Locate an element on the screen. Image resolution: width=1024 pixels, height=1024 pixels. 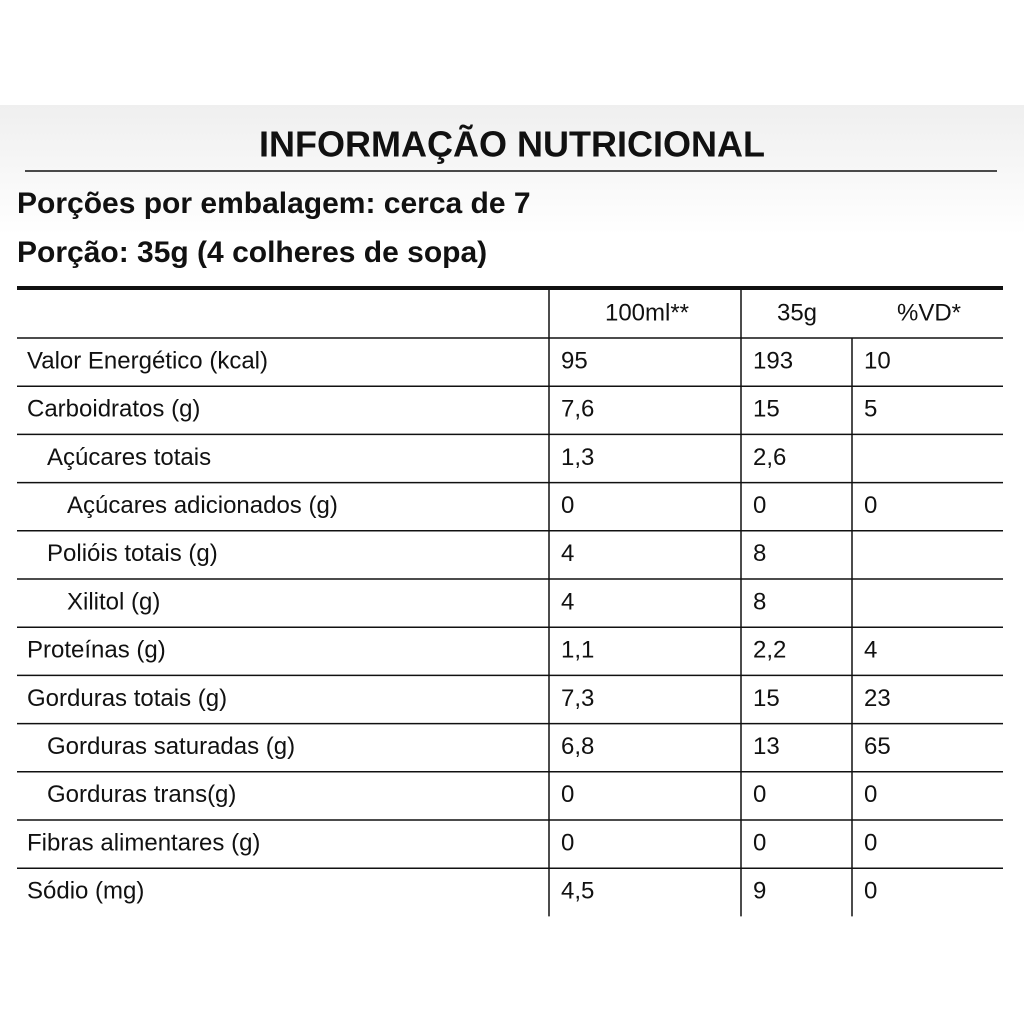
nutrient-label: Fibras alimentares (g) is located at coordinates (143, 842).